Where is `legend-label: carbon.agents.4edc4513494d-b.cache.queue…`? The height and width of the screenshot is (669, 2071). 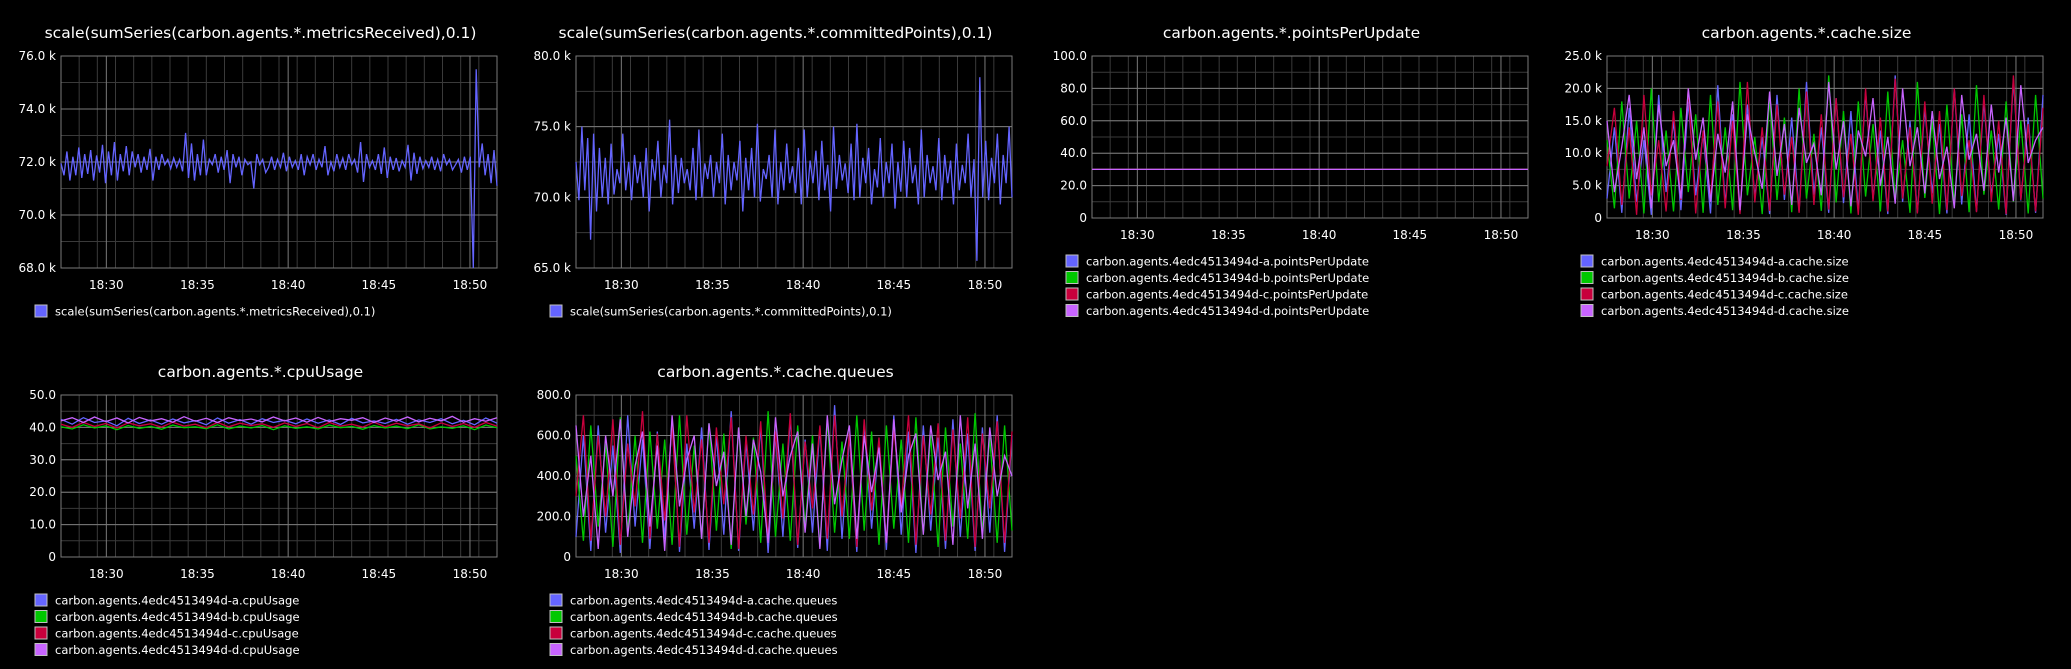 legend-label: carbon.agents.4edc4513494d-b.cache.queue… is located at coordinates (704, 617).